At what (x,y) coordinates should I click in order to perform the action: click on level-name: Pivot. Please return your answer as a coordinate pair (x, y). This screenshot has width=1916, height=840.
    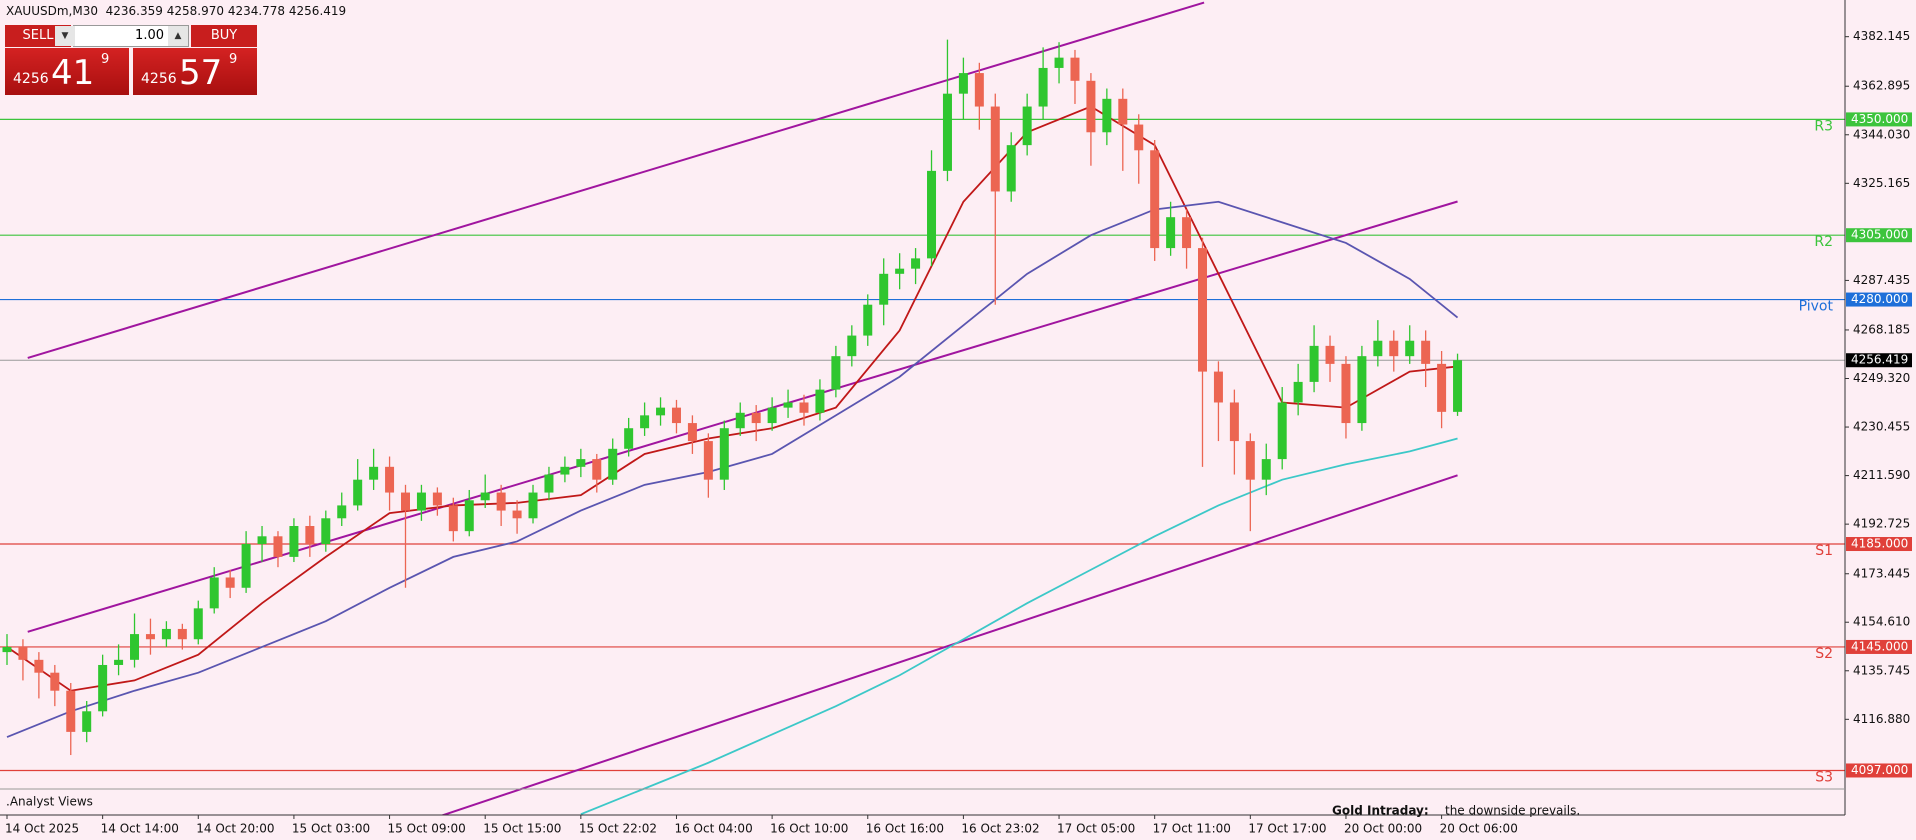
    Looking at the image, I should click on (1816, 307).